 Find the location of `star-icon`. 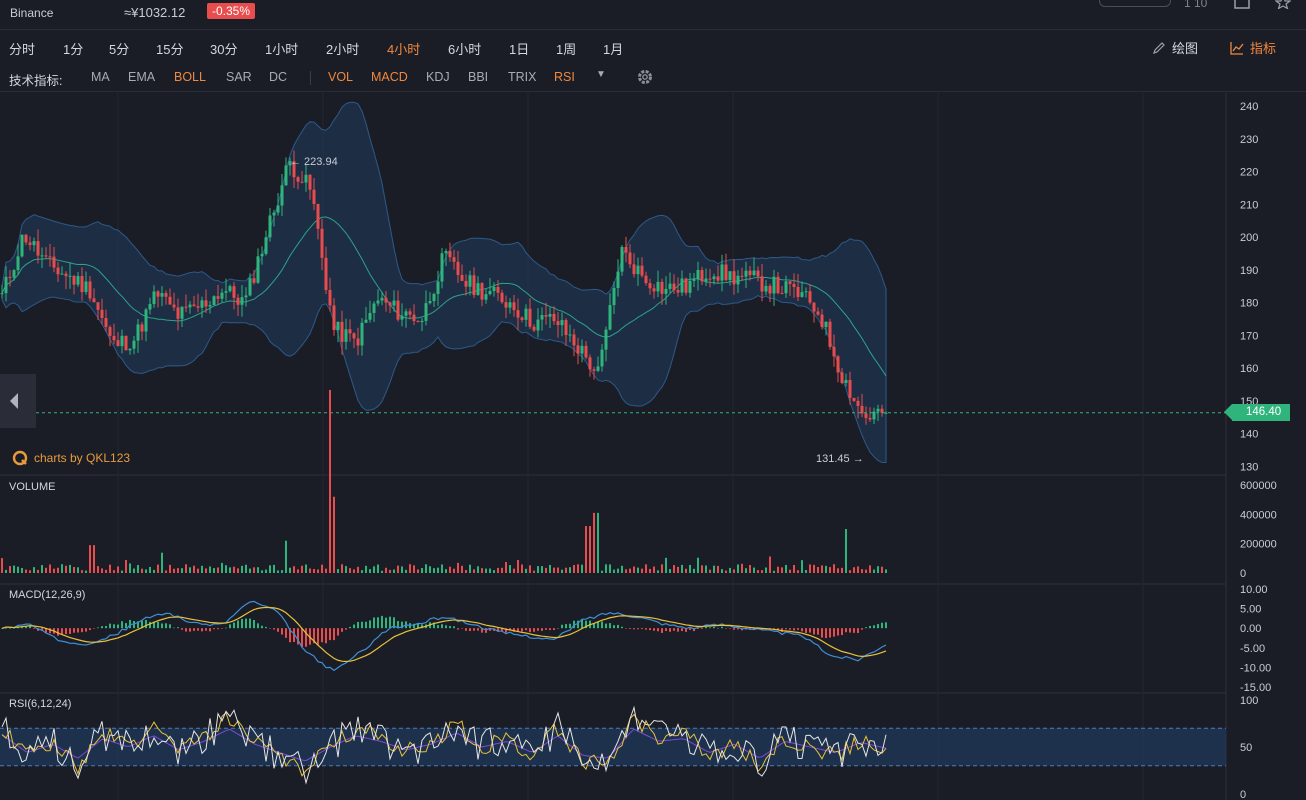

star-icon is located at coordinates (1283, 4).